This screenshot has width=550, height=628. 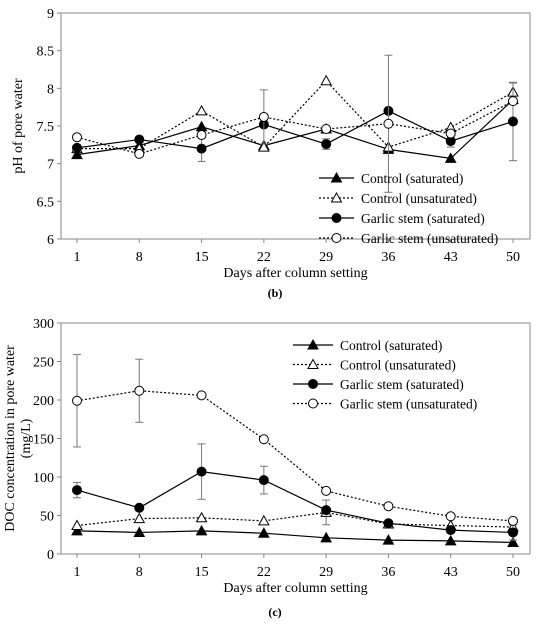 I want to click on y-axis-title-line: (mg/L), so click(x=26, y=438).